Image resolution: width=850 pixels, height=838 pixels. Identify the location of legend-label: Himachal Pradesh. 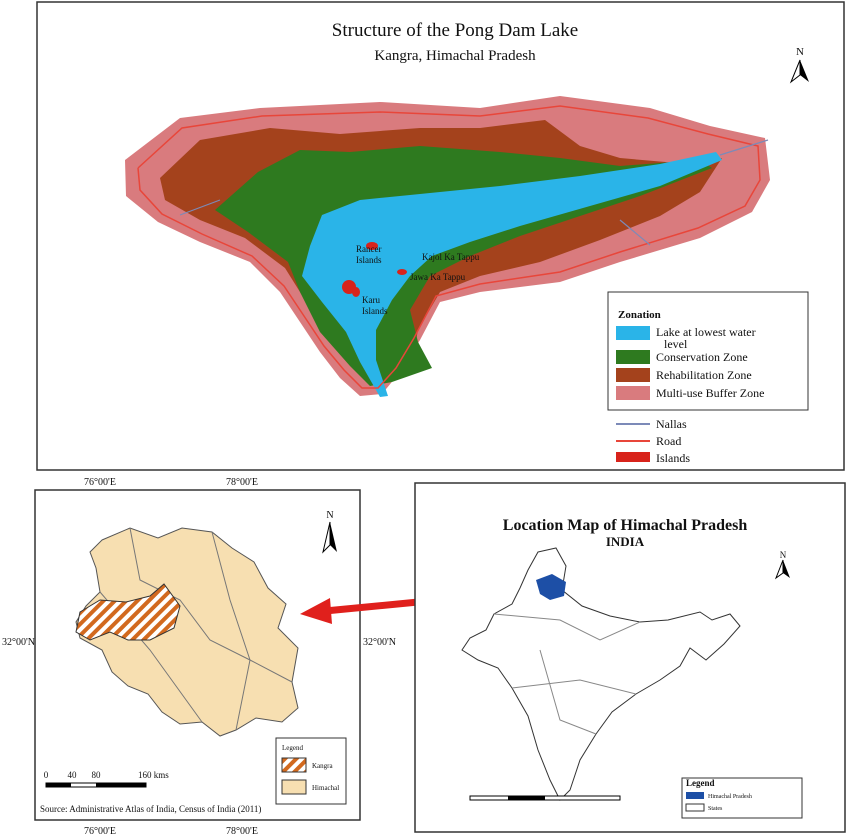
(730, 797).